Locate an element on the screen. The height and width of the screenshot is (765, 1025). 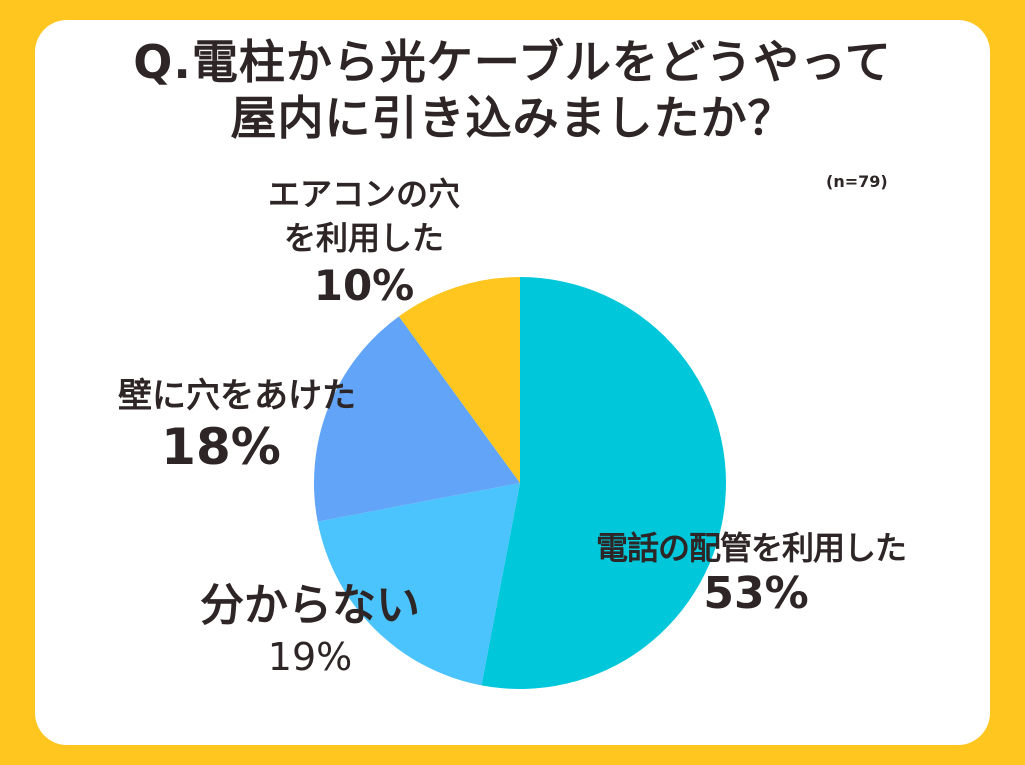
sample-size-label: (n=79) is located at coordinates (857, 181).